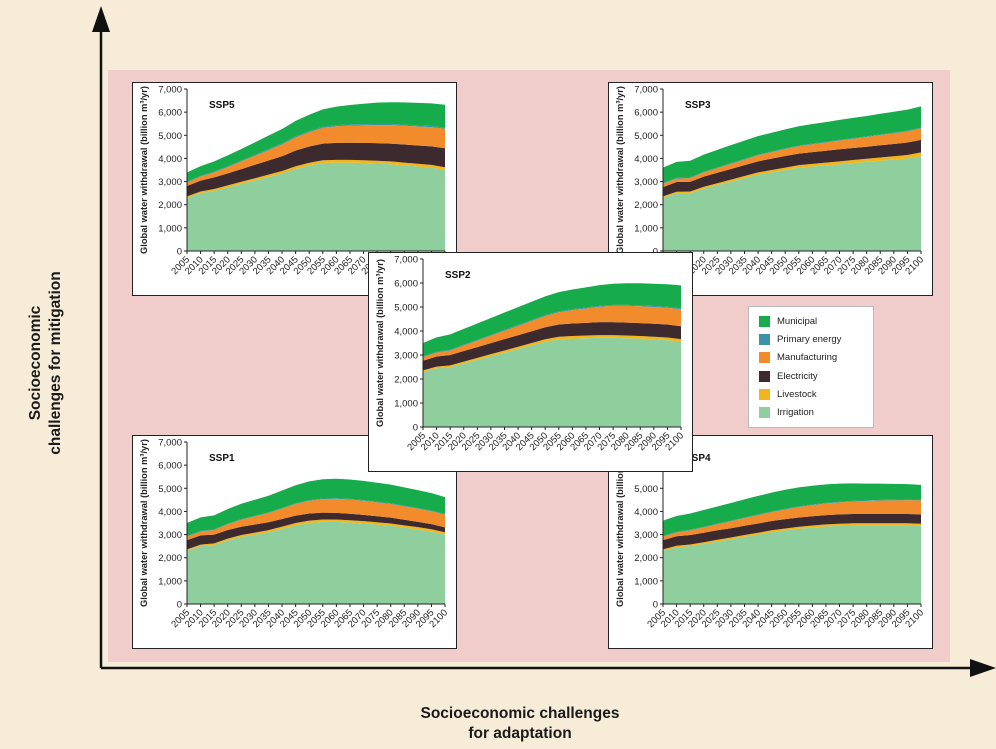 The image size is (996, 749). Describe the element at coordinates (222, 105) in the screenshot. I see `chart-title: SSP5` at that location.